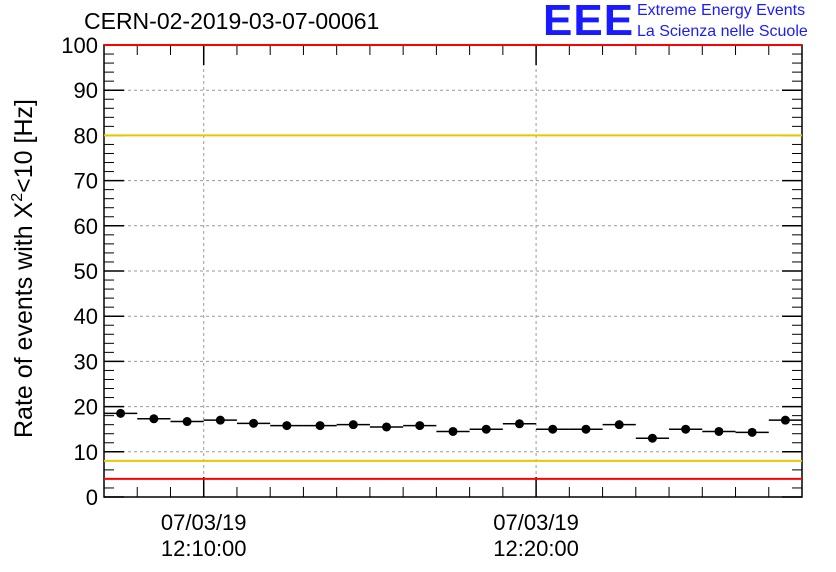  What do you see at coordinates (86, 226) in the screenshot?
I see `y-tick-label: 60` at bounding box center [86, 226].